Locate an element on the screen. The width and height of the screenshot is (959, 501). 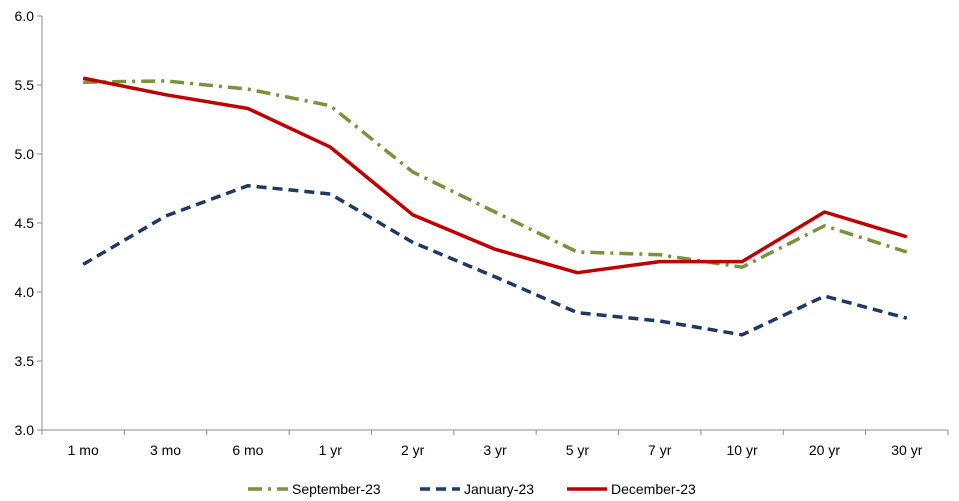
x-tick-label: 6 mo is located at coordinates (247, 450).